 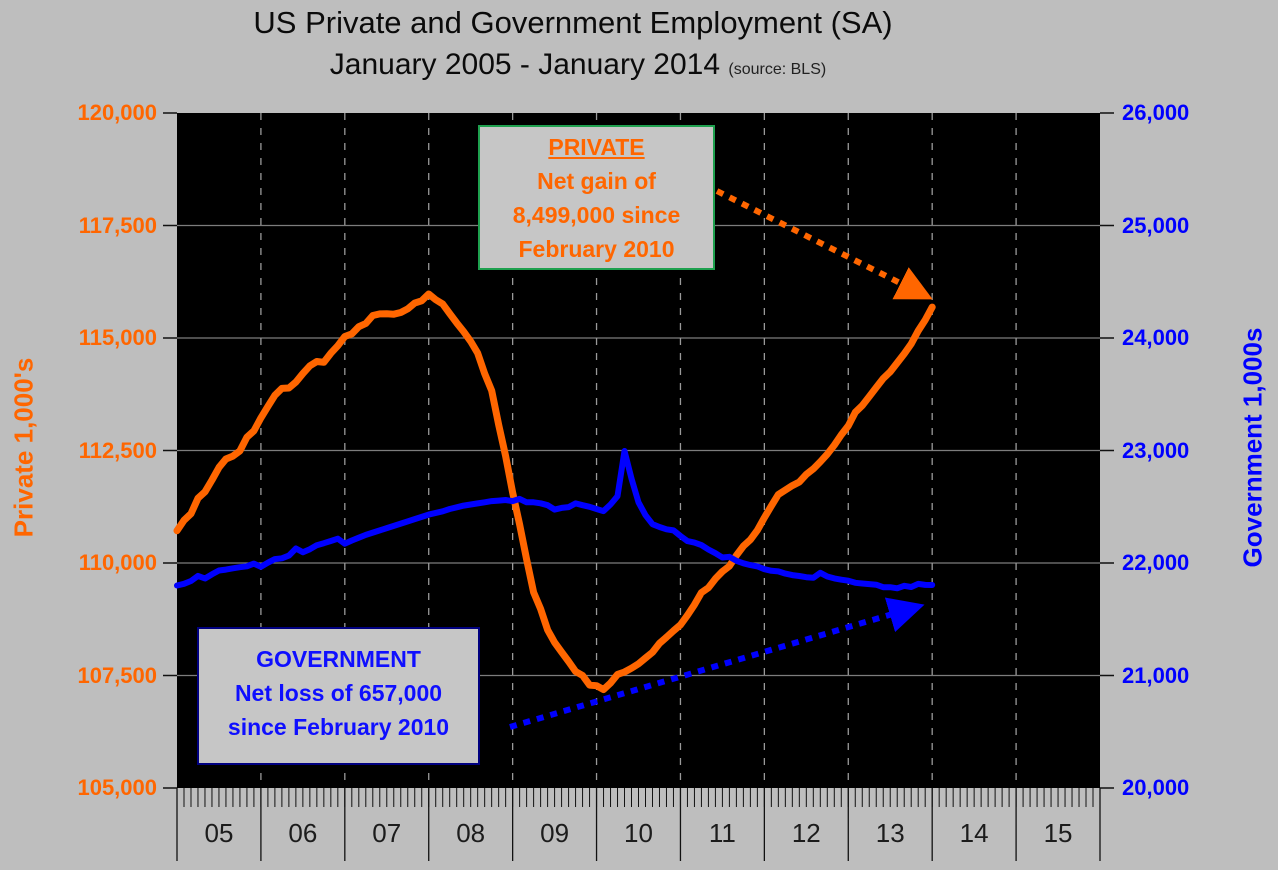 What do you see at coordinates (387, 833) in the screenshot?
I see `x-axis-year-label: 07` at bounding box center [387, 833].